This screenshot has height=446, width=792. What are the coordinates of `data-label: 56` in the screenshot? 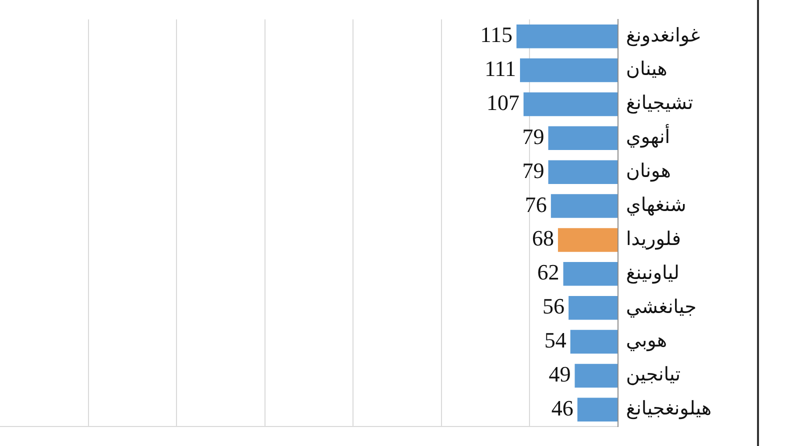 It's located at (553, 306).